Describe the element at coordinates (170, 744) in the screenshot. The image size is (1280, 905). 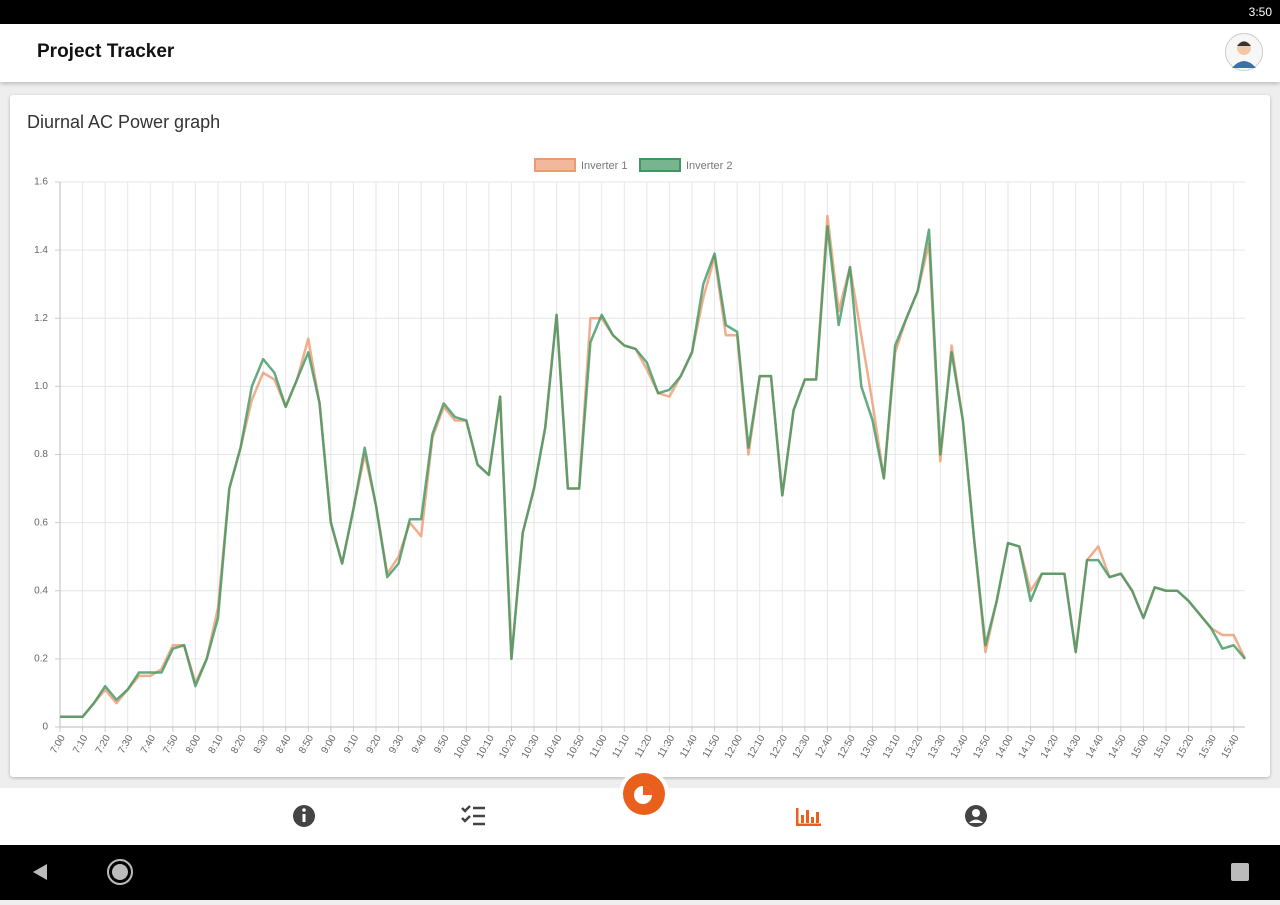
I see `x-tick-label: 7:50` at that location.